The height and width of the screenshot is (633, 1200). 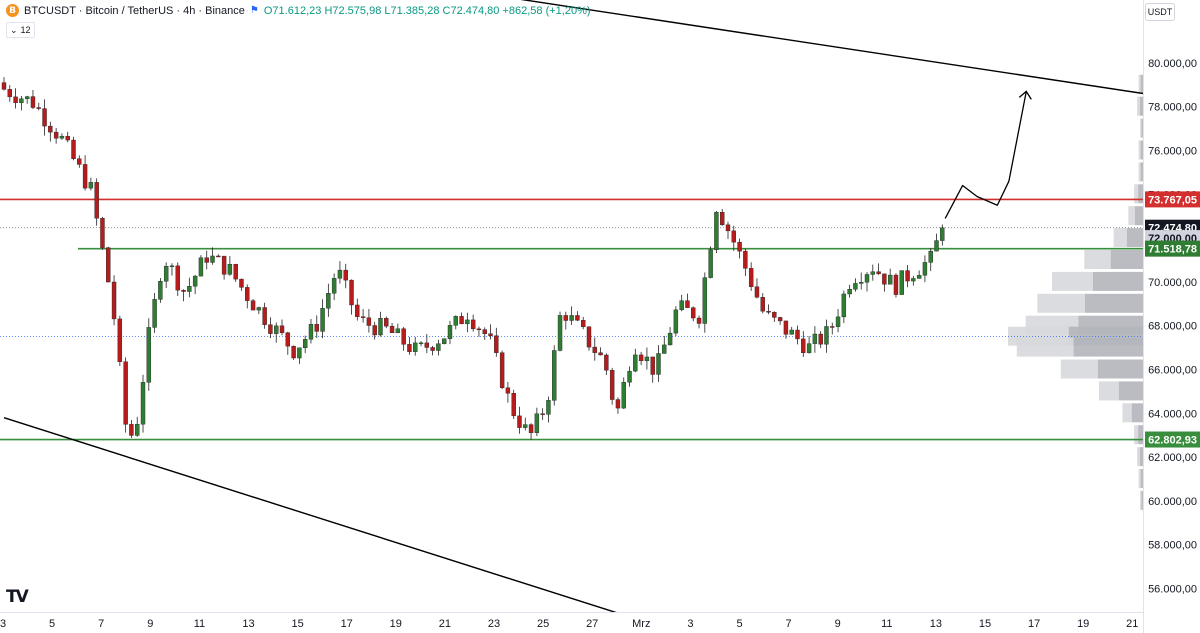 I want to click on price-tick-label: 58.000,00, so click(x=1172, y=546).